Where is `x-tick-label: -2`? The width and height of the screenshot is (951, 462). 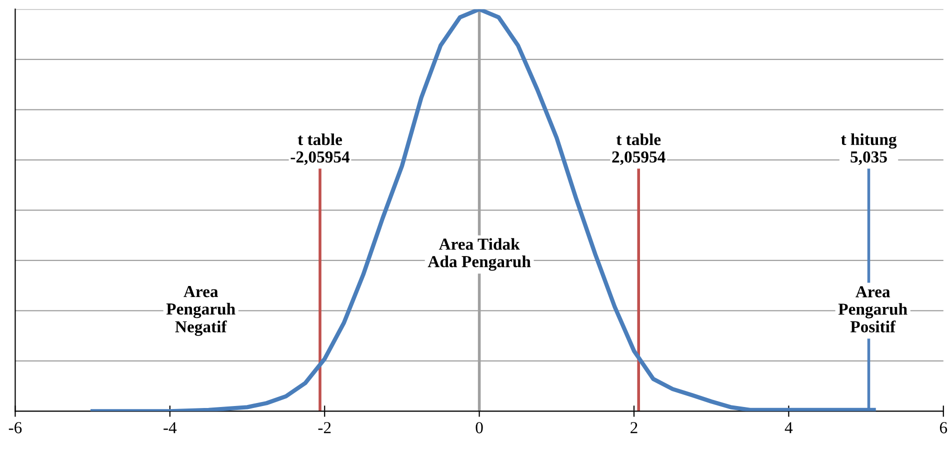 x-tick-label: -2 is located at coordinates (324, 428).